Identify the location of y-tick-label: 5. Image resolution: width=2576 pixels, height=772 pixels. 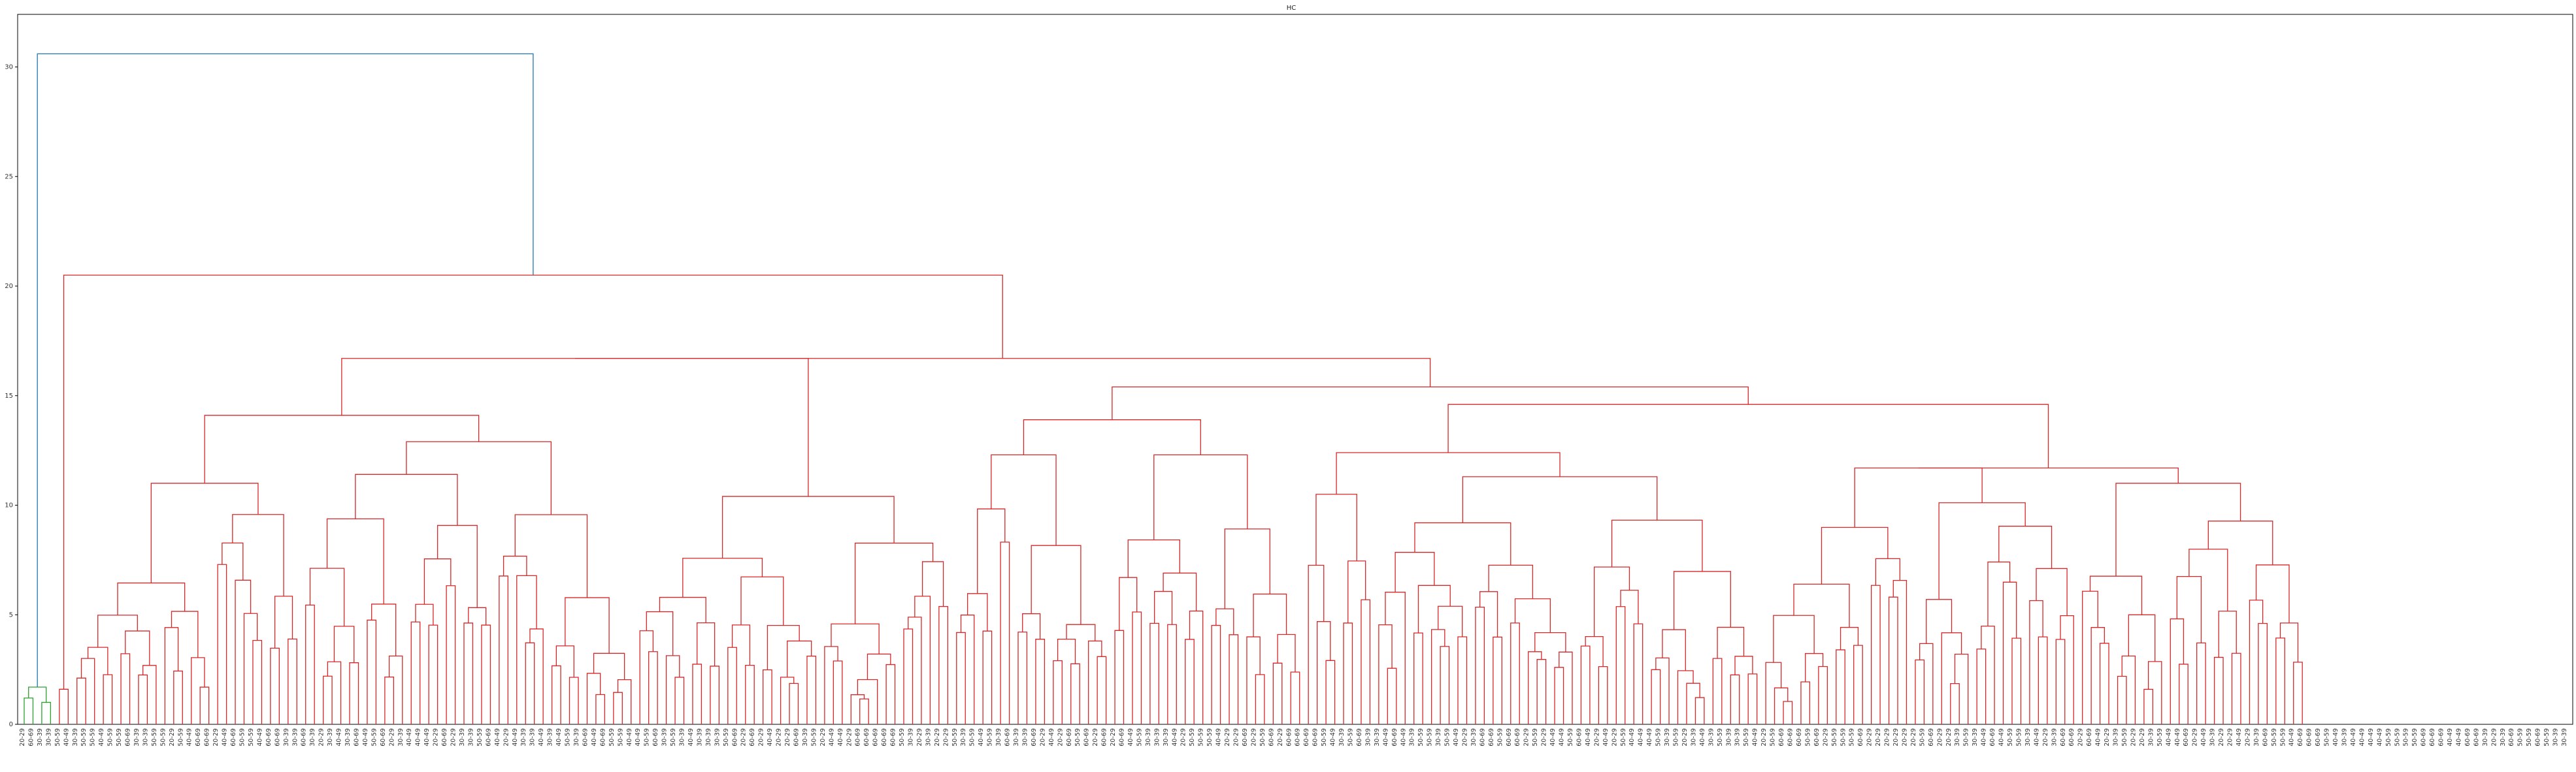
(11, 615).